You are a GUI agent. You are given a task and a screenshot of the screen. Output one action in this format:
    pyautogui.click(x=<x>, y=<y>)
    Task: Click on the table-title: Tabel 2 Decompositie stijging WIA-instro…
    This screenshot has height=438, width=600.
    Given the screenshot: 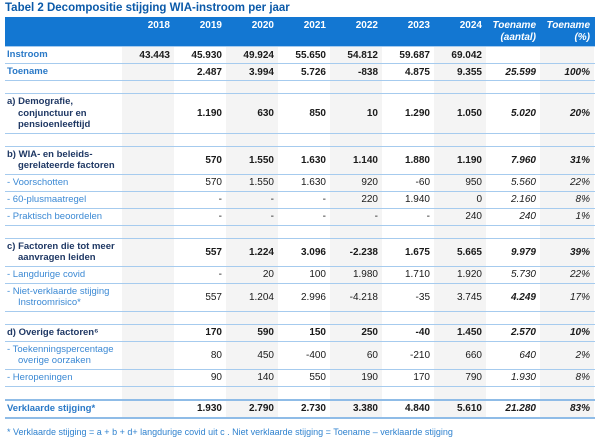 What is the action you would take?
    pyautogui.click(x=147, y=8)
    